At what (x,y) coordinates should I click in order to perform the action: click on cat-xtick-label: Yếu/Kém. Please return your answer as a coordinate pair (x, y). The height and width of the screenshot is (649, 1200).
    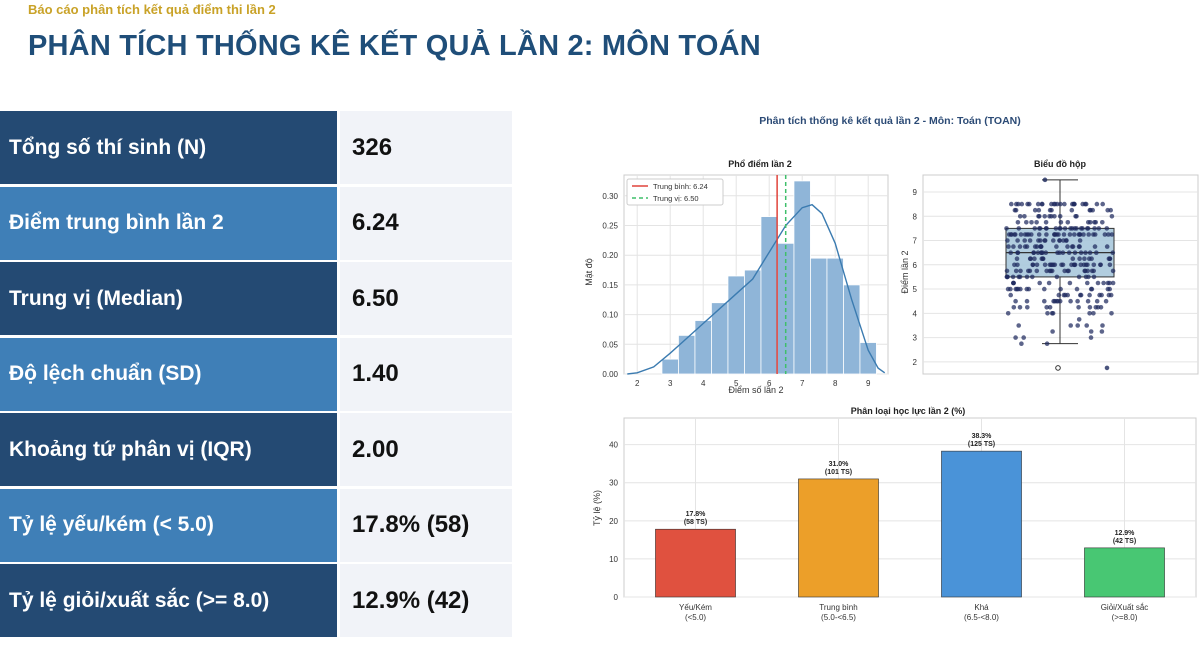
    Looking at the image, I should click on (695, 607).